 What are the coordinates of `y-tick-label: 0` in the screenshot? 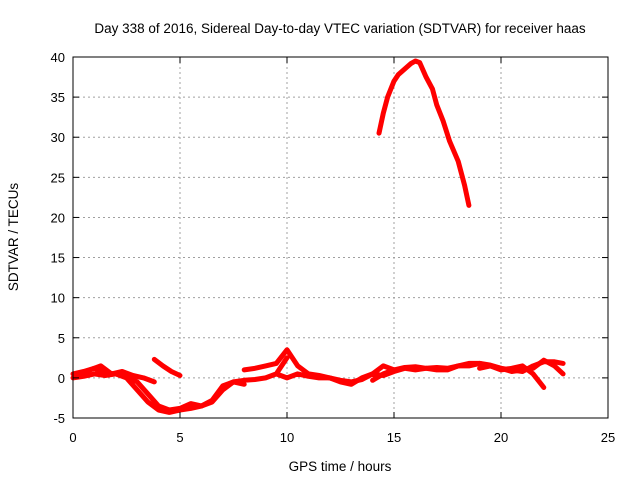 It's located at (61, 378).